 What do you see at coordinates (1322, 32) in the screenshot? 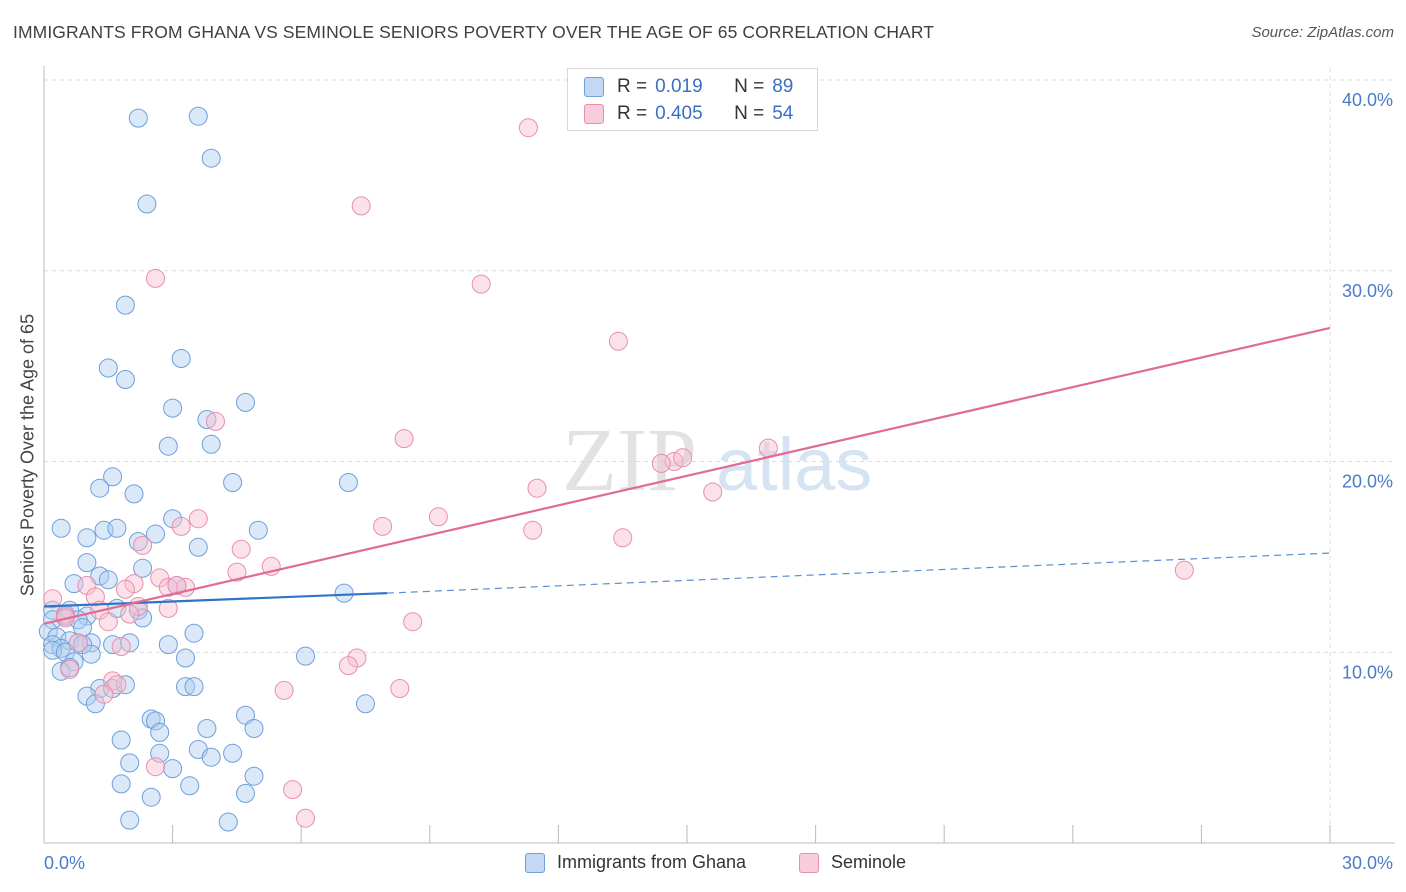
I see `source-label: Source: ZipAtlas.com` at bounding box center [1322, 32].